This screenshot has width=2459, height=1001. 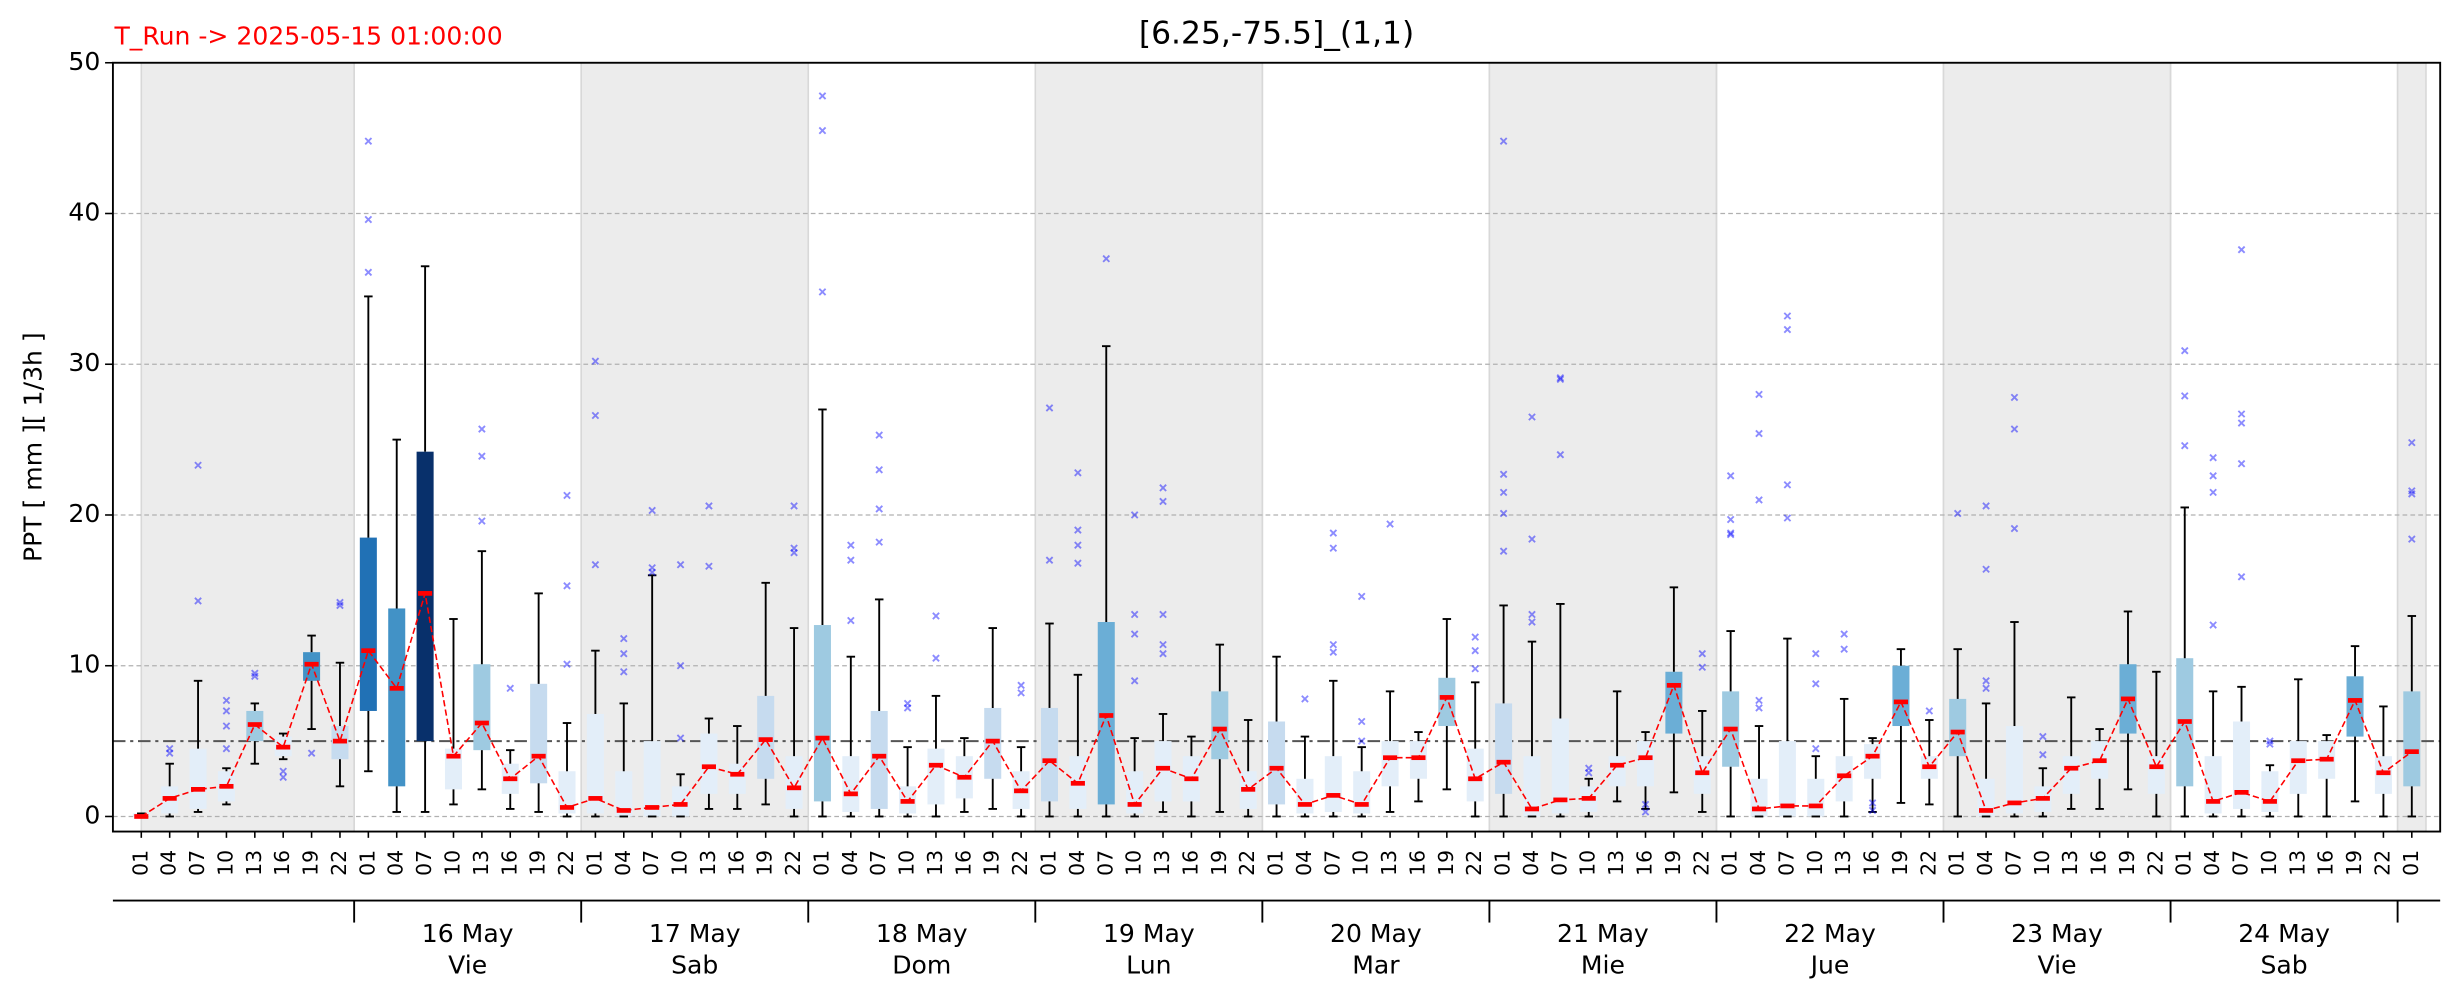 I want to click on day-weekday: Mie, so click(x=1603, y=964).